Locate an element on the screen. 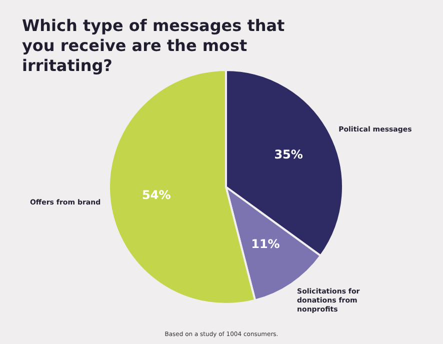 The image size is (443, 344). data-label: 54% is located at coordinates (156, 195).